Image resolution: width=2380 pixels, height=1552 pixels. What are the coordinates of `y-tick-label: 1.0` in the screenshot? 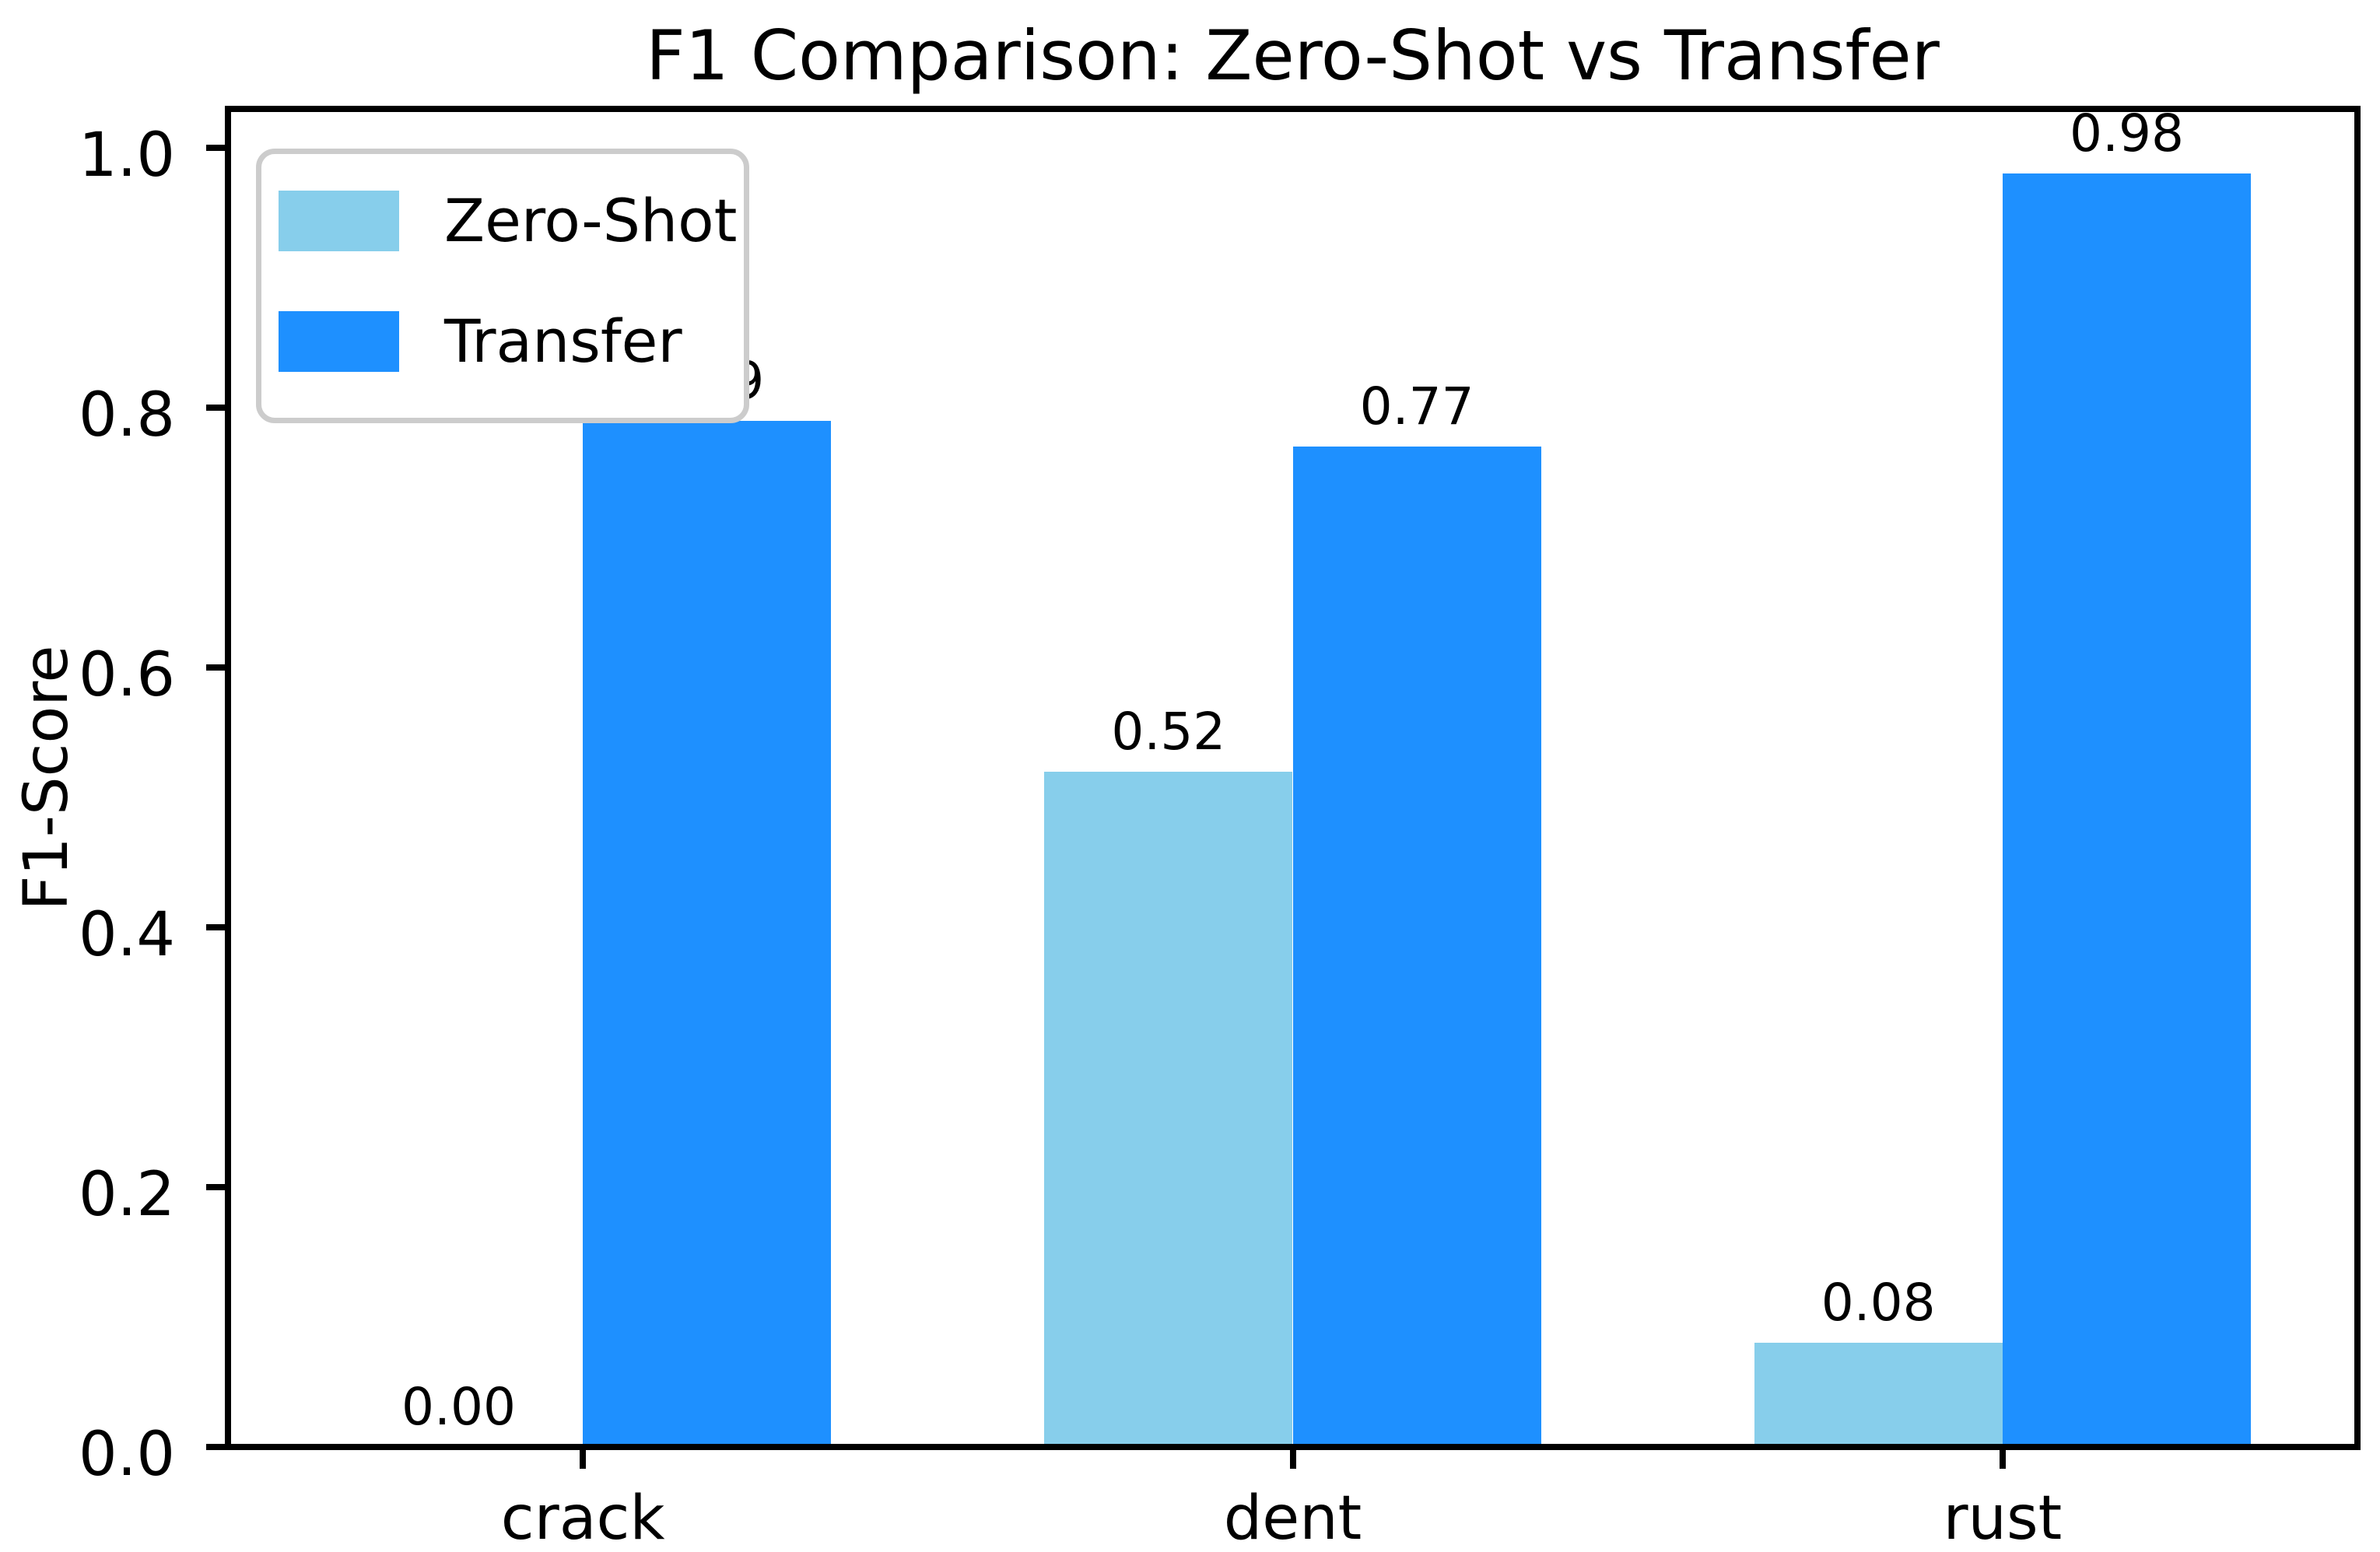 It's located at (127, 156).